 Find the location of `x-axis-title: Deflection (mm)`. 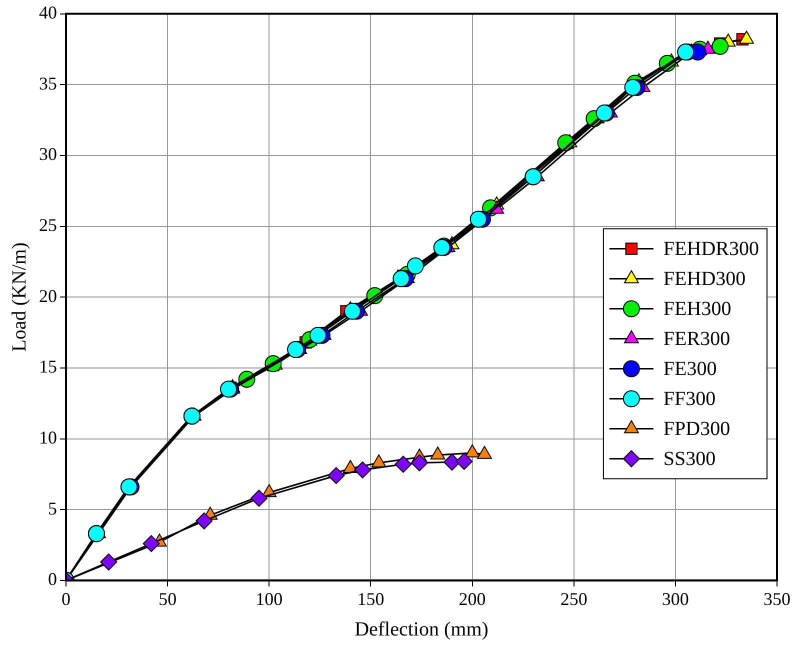

x-axis-title: Deflection (mm) is located at coordinates (421, 629).